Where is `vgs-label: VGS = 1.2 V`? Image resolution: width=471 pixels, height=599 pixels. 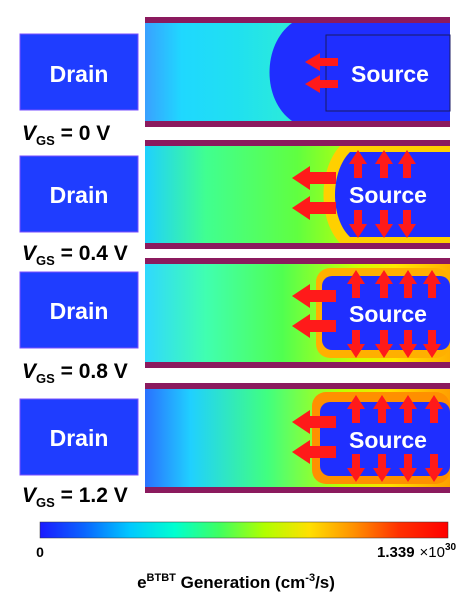 vgs-label: VGS = 1.2 V is located at coordinates (75, 497).